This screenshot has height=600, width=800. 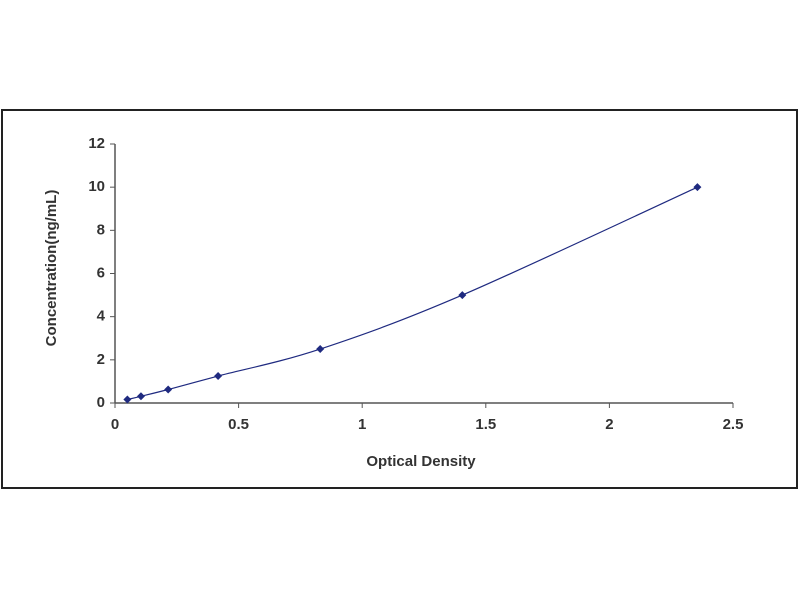 What do you see at coordinates (238, 424) in the screenshot?
I see `x-tick-label: 0.5` at bounding box center [238, 424].